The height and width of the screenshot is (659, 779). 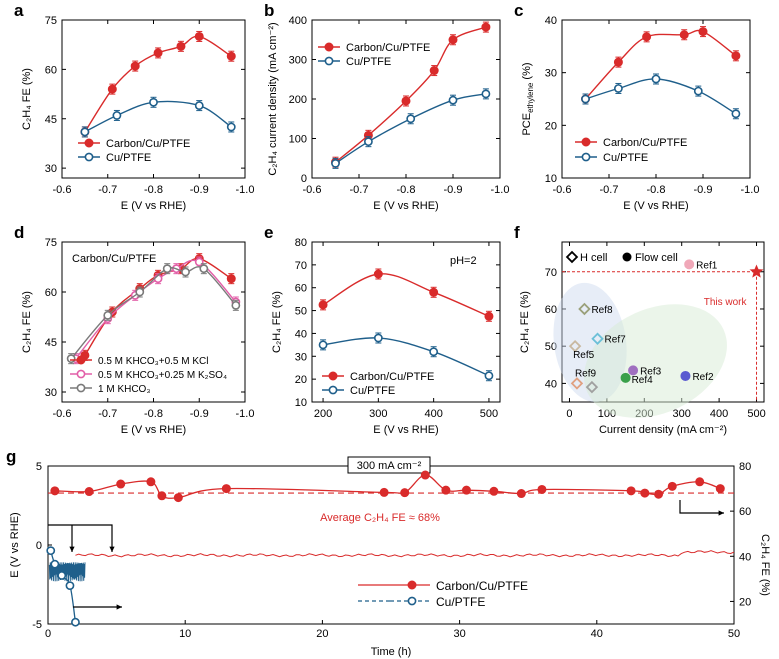 I want to click on x-tick-label: -0.8, so click(x=406, y=190).